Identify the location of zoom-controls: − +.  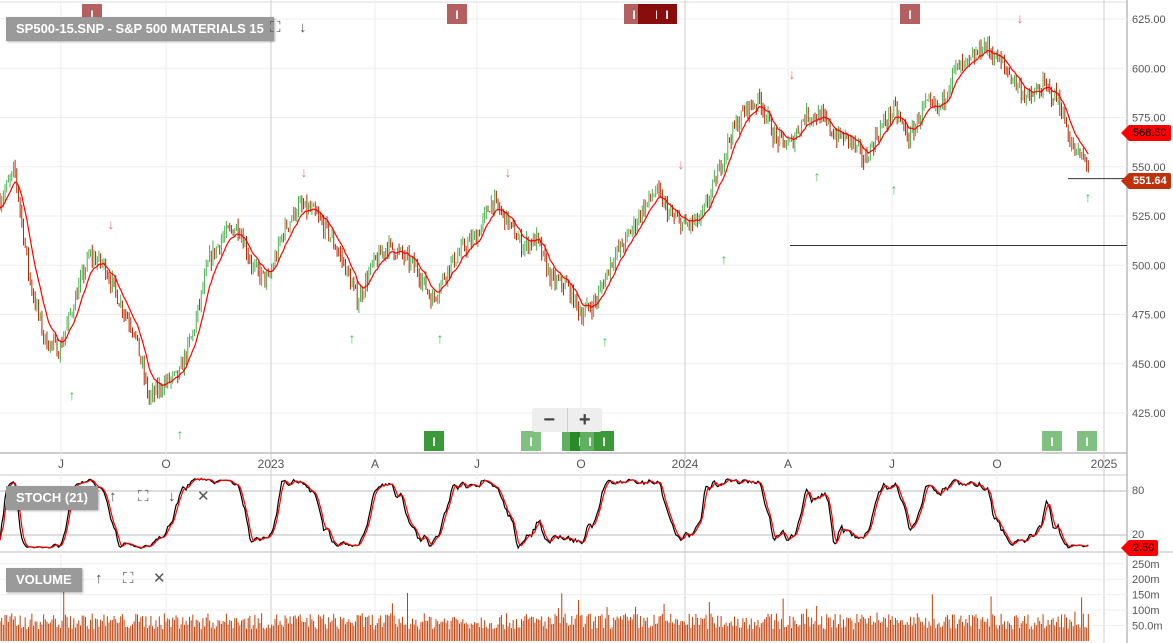
(567, 420).